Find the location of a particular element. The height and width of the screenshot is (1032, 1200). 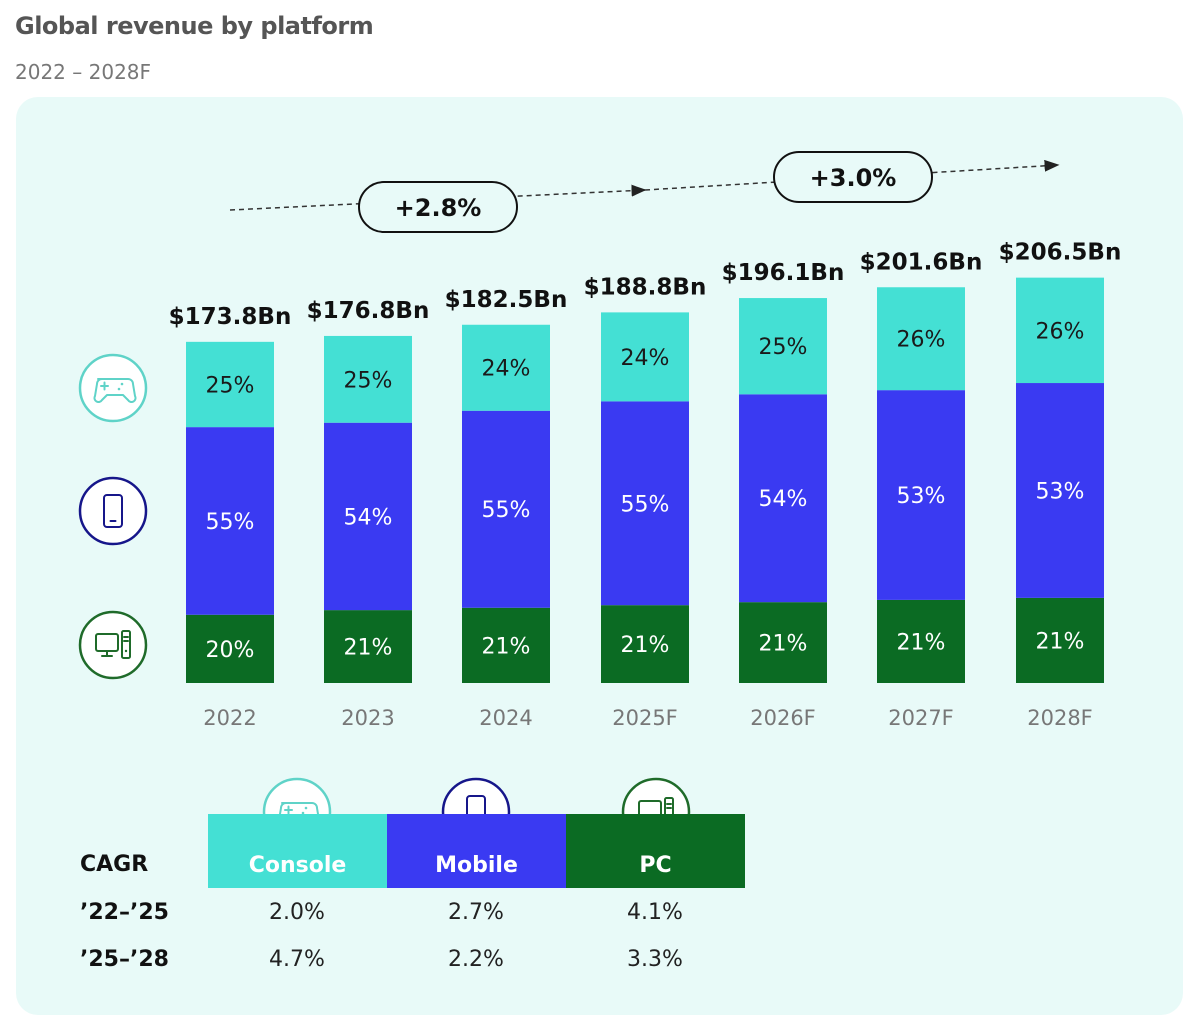

x-tick-label: 2026F is located at coordinates (783, 718).